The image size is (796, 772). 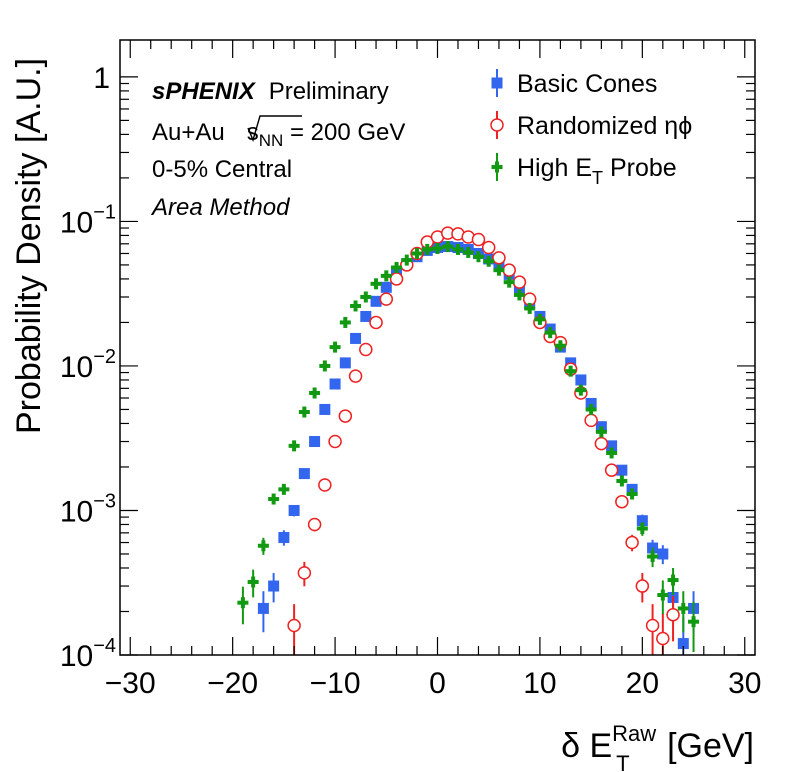 What do you see at coordinates (554, 168) in the screenshot?
I see `legend-label-high-et-main: High E` at bounding box center [554, 168].